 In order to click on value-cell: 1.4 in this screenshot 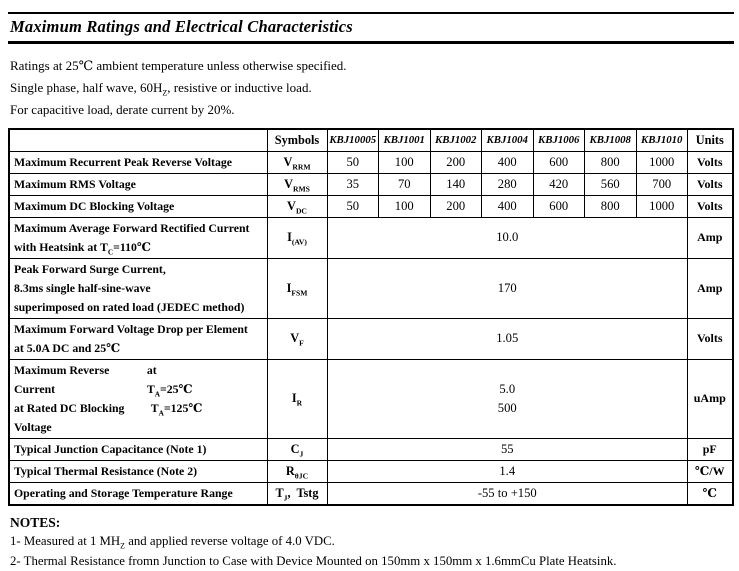, I will do `click(507, 471)`.